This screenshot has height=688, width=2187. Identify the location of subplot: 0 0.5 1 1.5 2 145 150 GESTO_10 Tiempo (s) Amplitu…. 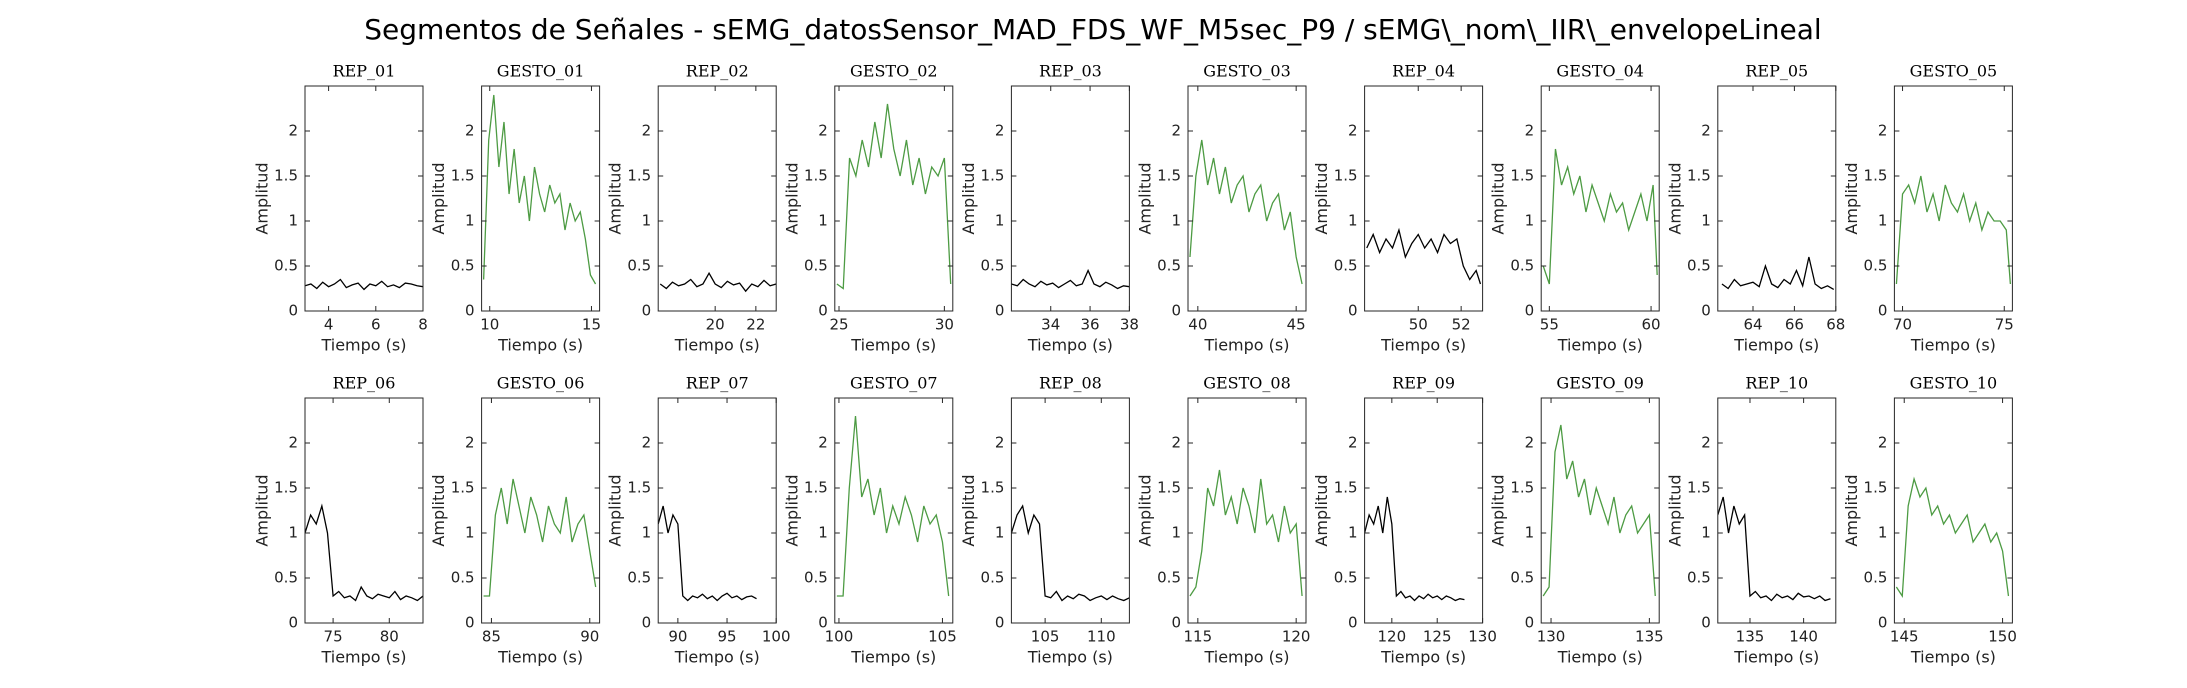
(1929, 520).